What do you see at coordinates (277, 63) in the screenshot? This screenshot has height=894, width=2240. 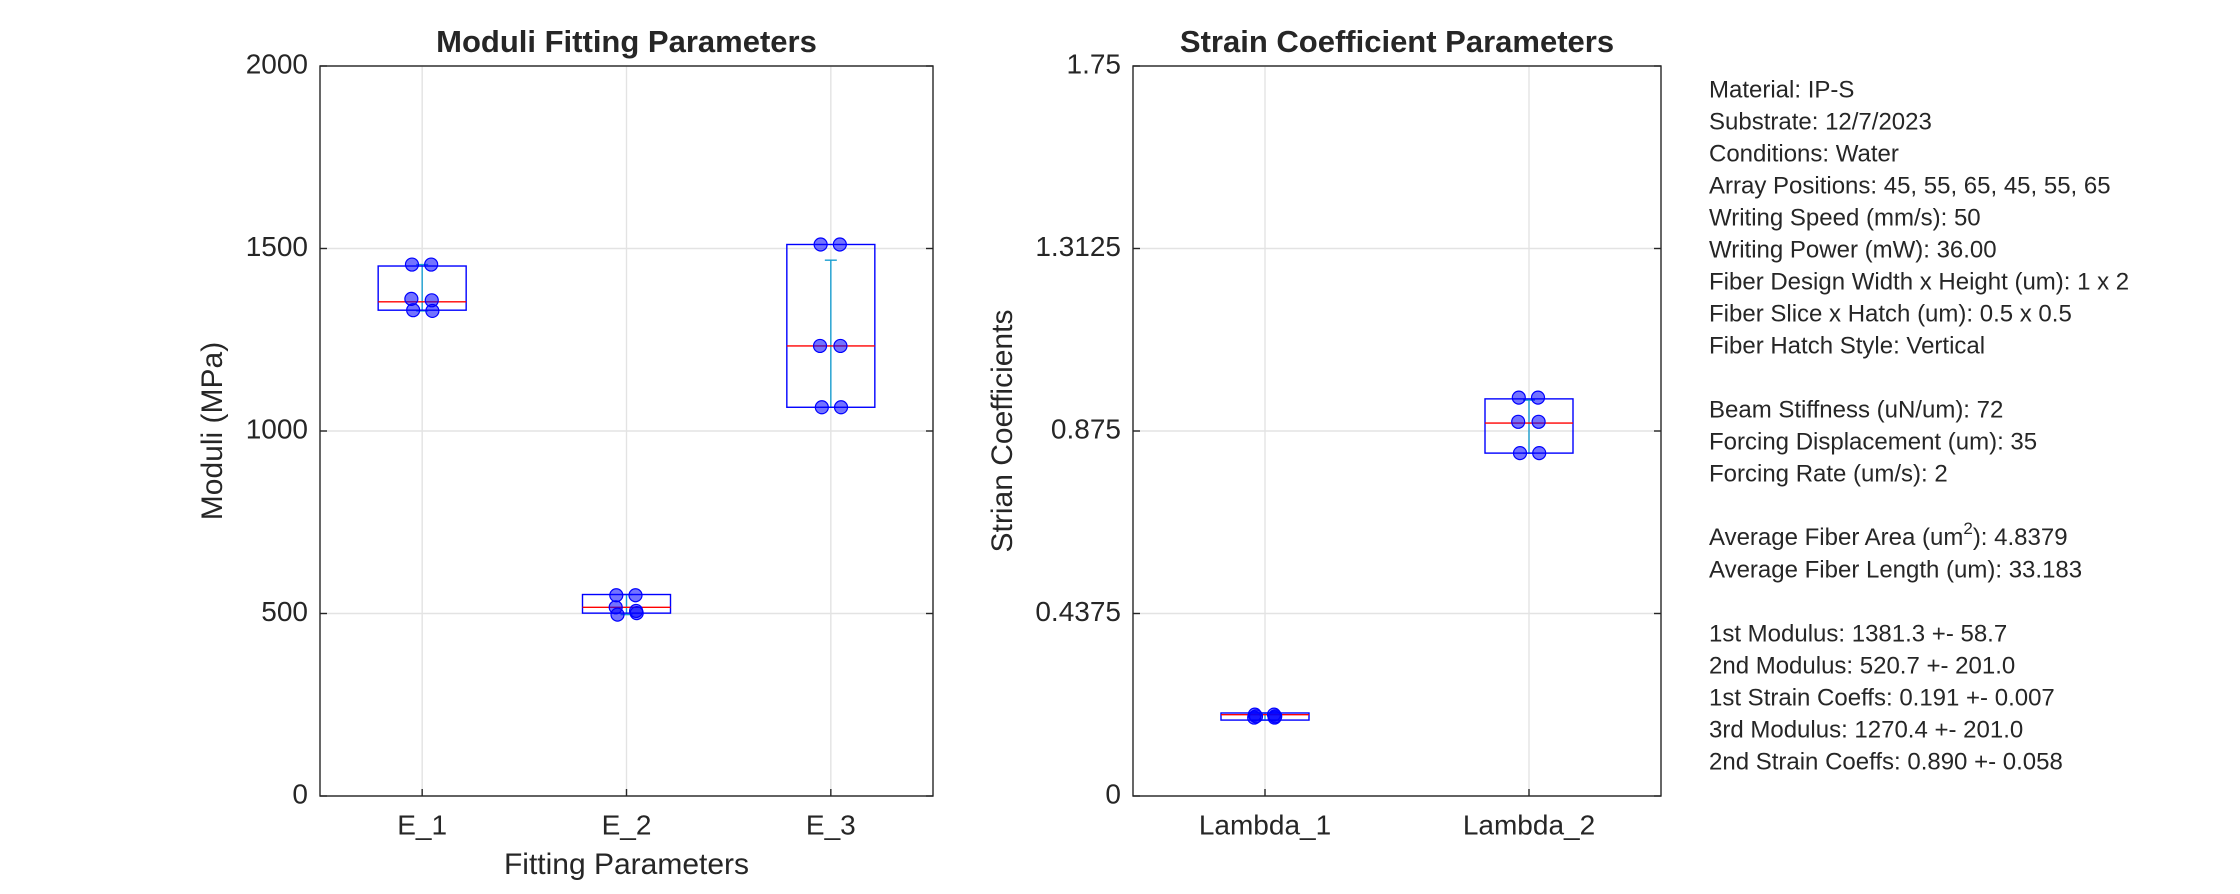 I see `y-tick-label: 2000` at bounding box center [277, 63].